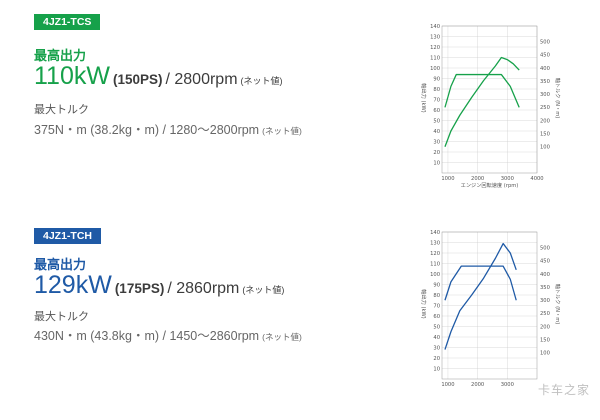  I want to click on power-rpm: / 2860rpm, so click(203, 288).